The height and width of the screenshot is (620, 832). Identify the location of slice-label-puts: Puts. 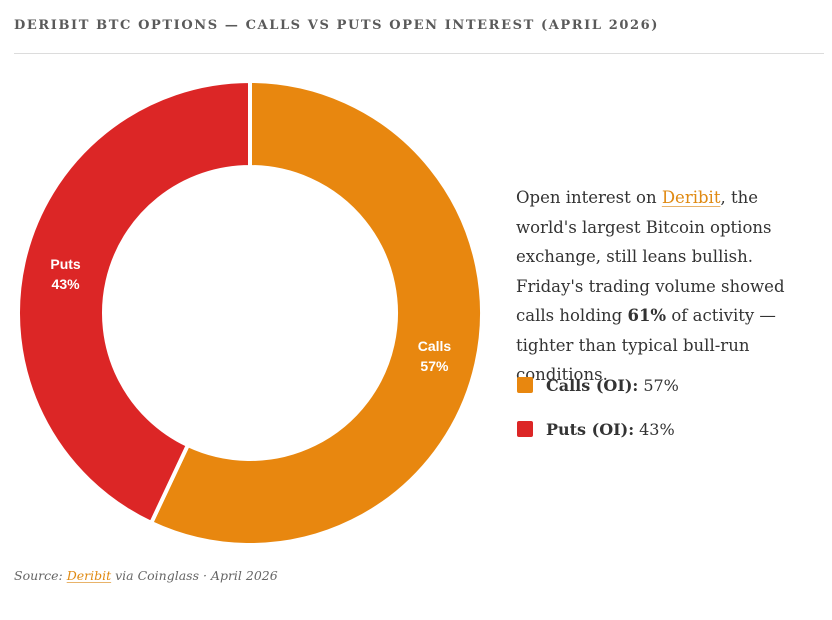
(65, 264).